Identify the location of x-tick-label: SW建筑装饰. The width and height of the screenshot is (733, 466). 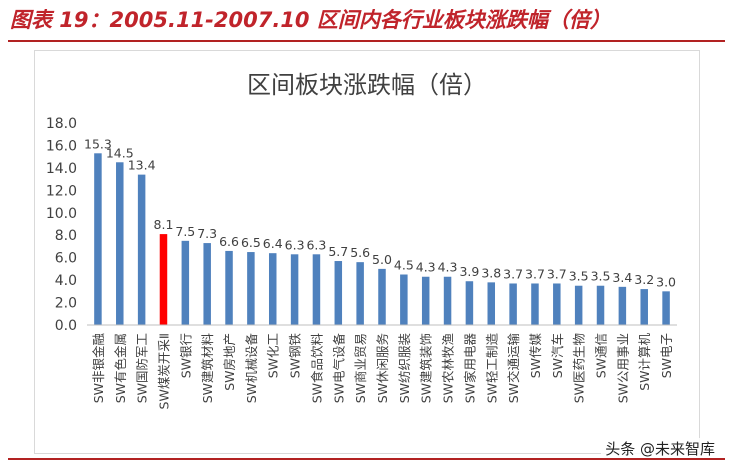
(426, 368).